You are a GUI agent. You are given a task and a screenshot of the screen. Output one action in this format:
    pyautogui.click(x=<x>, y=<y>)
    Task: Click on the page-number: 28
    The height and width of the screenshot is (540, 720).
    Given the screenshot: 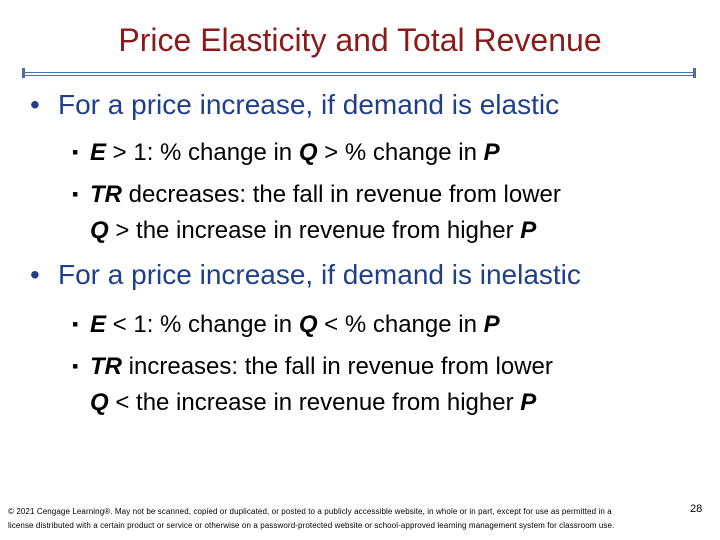 What is the action you would take?
    pyautogui.click(x=696, y=509)
    